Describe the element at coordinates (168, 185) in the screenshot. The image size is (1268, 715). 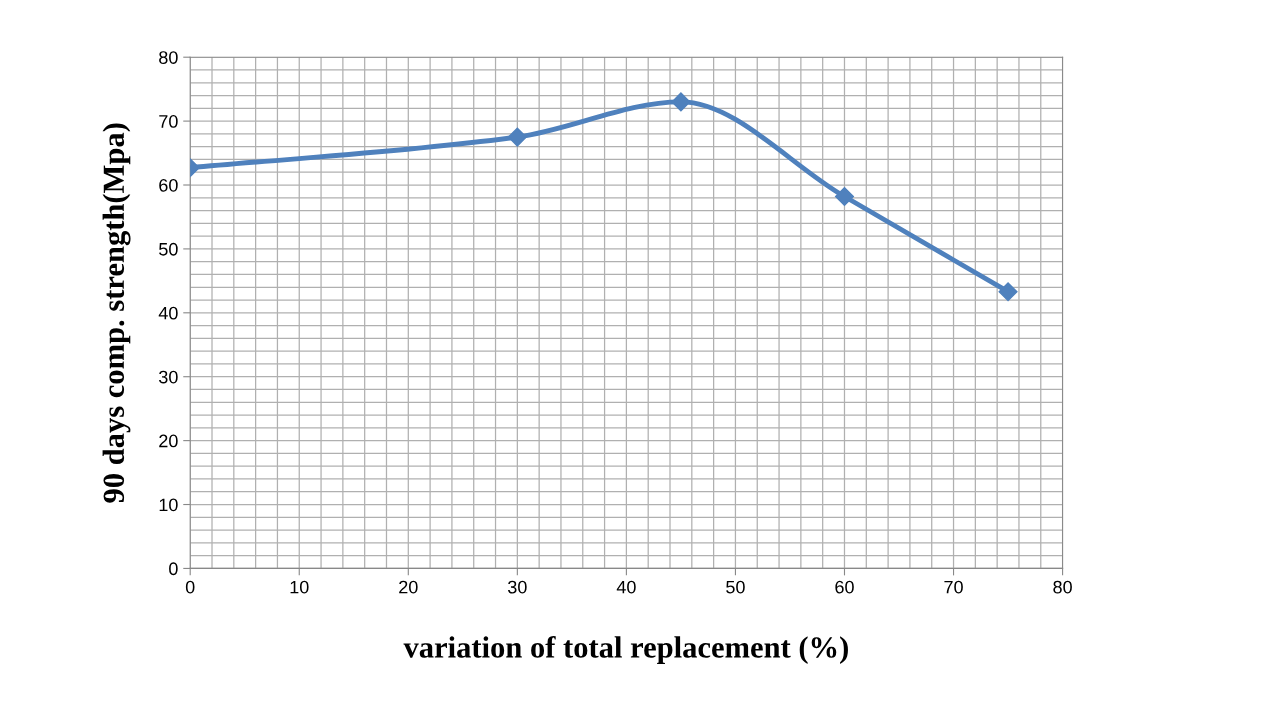
I see `y-tick-label: 60` at that location.